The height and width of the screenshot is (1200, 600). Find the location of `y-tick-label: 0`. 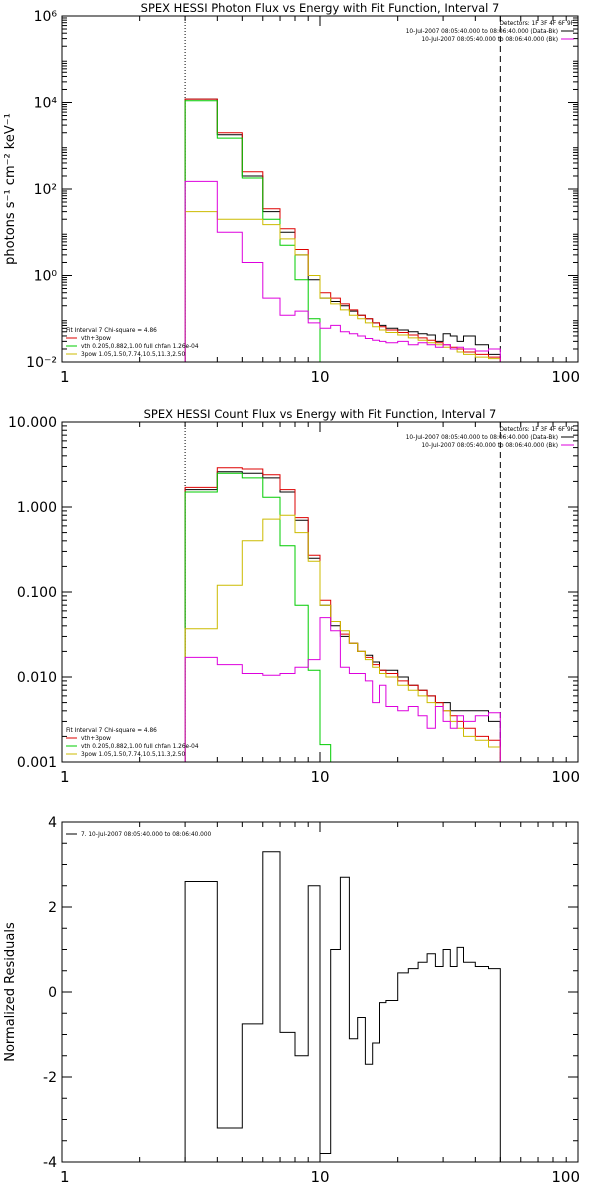

y-tick-label: 0 is located at coordinates (52, 993).